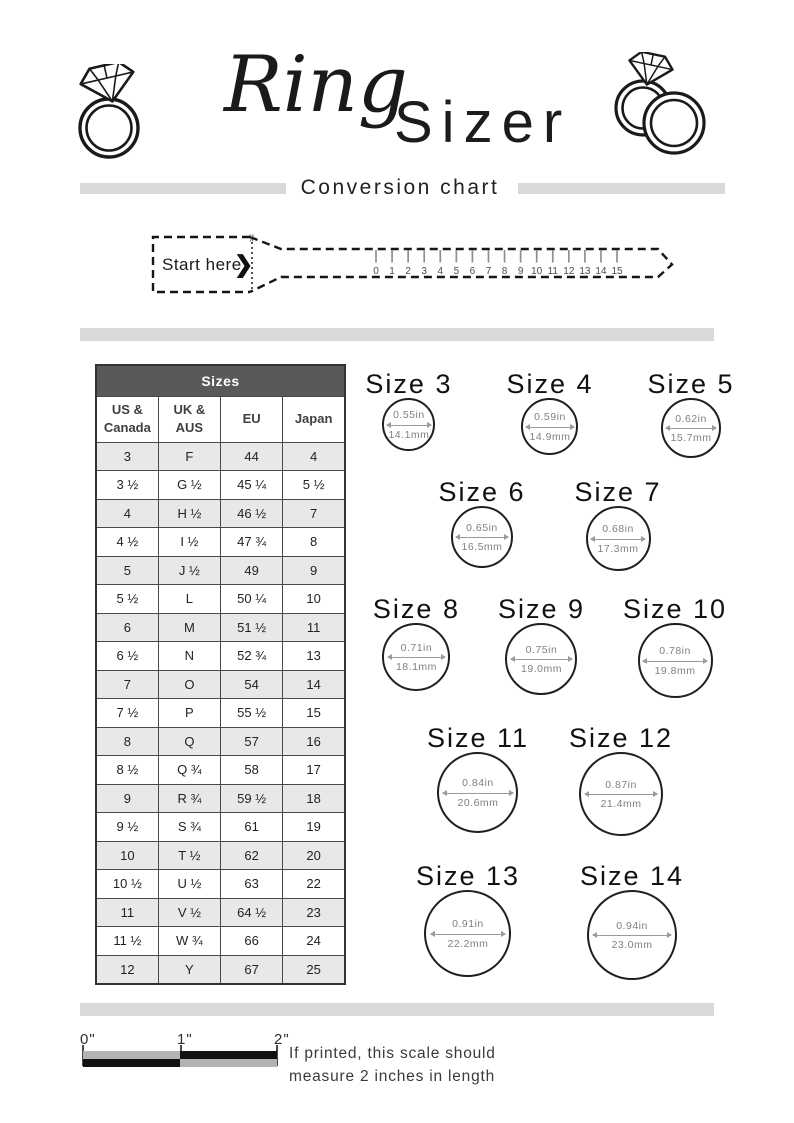 This screenshot has height=1123, width=794. What do you see at coordinates (409, 434) in the screenshot?
I see `diameter-mm: 14.1mm` at bounding box center [409, 434].